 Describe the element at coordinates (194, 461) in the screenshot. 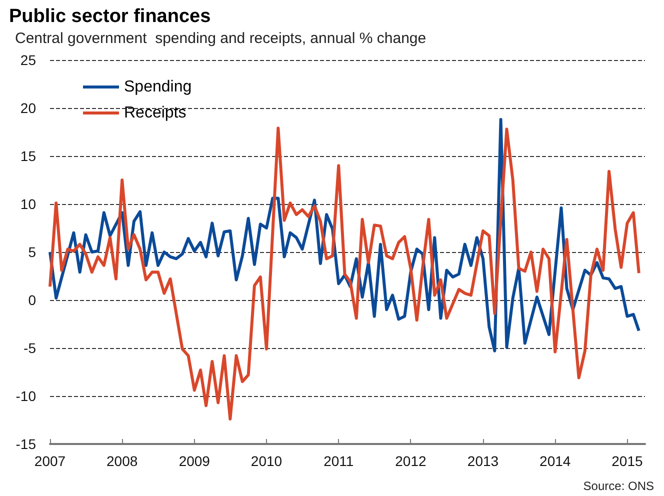

I see `x-tick-label: 2009` at that location.